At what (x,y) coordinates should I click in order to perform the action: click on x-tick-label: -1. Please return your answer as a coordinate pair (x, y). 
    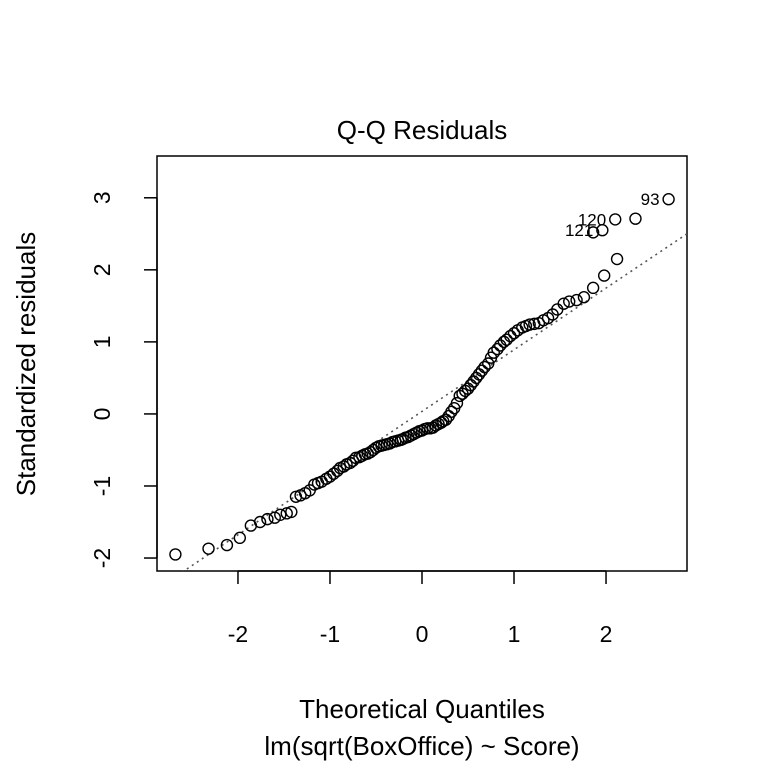
    Looking at the image, I should click on (330, 634).